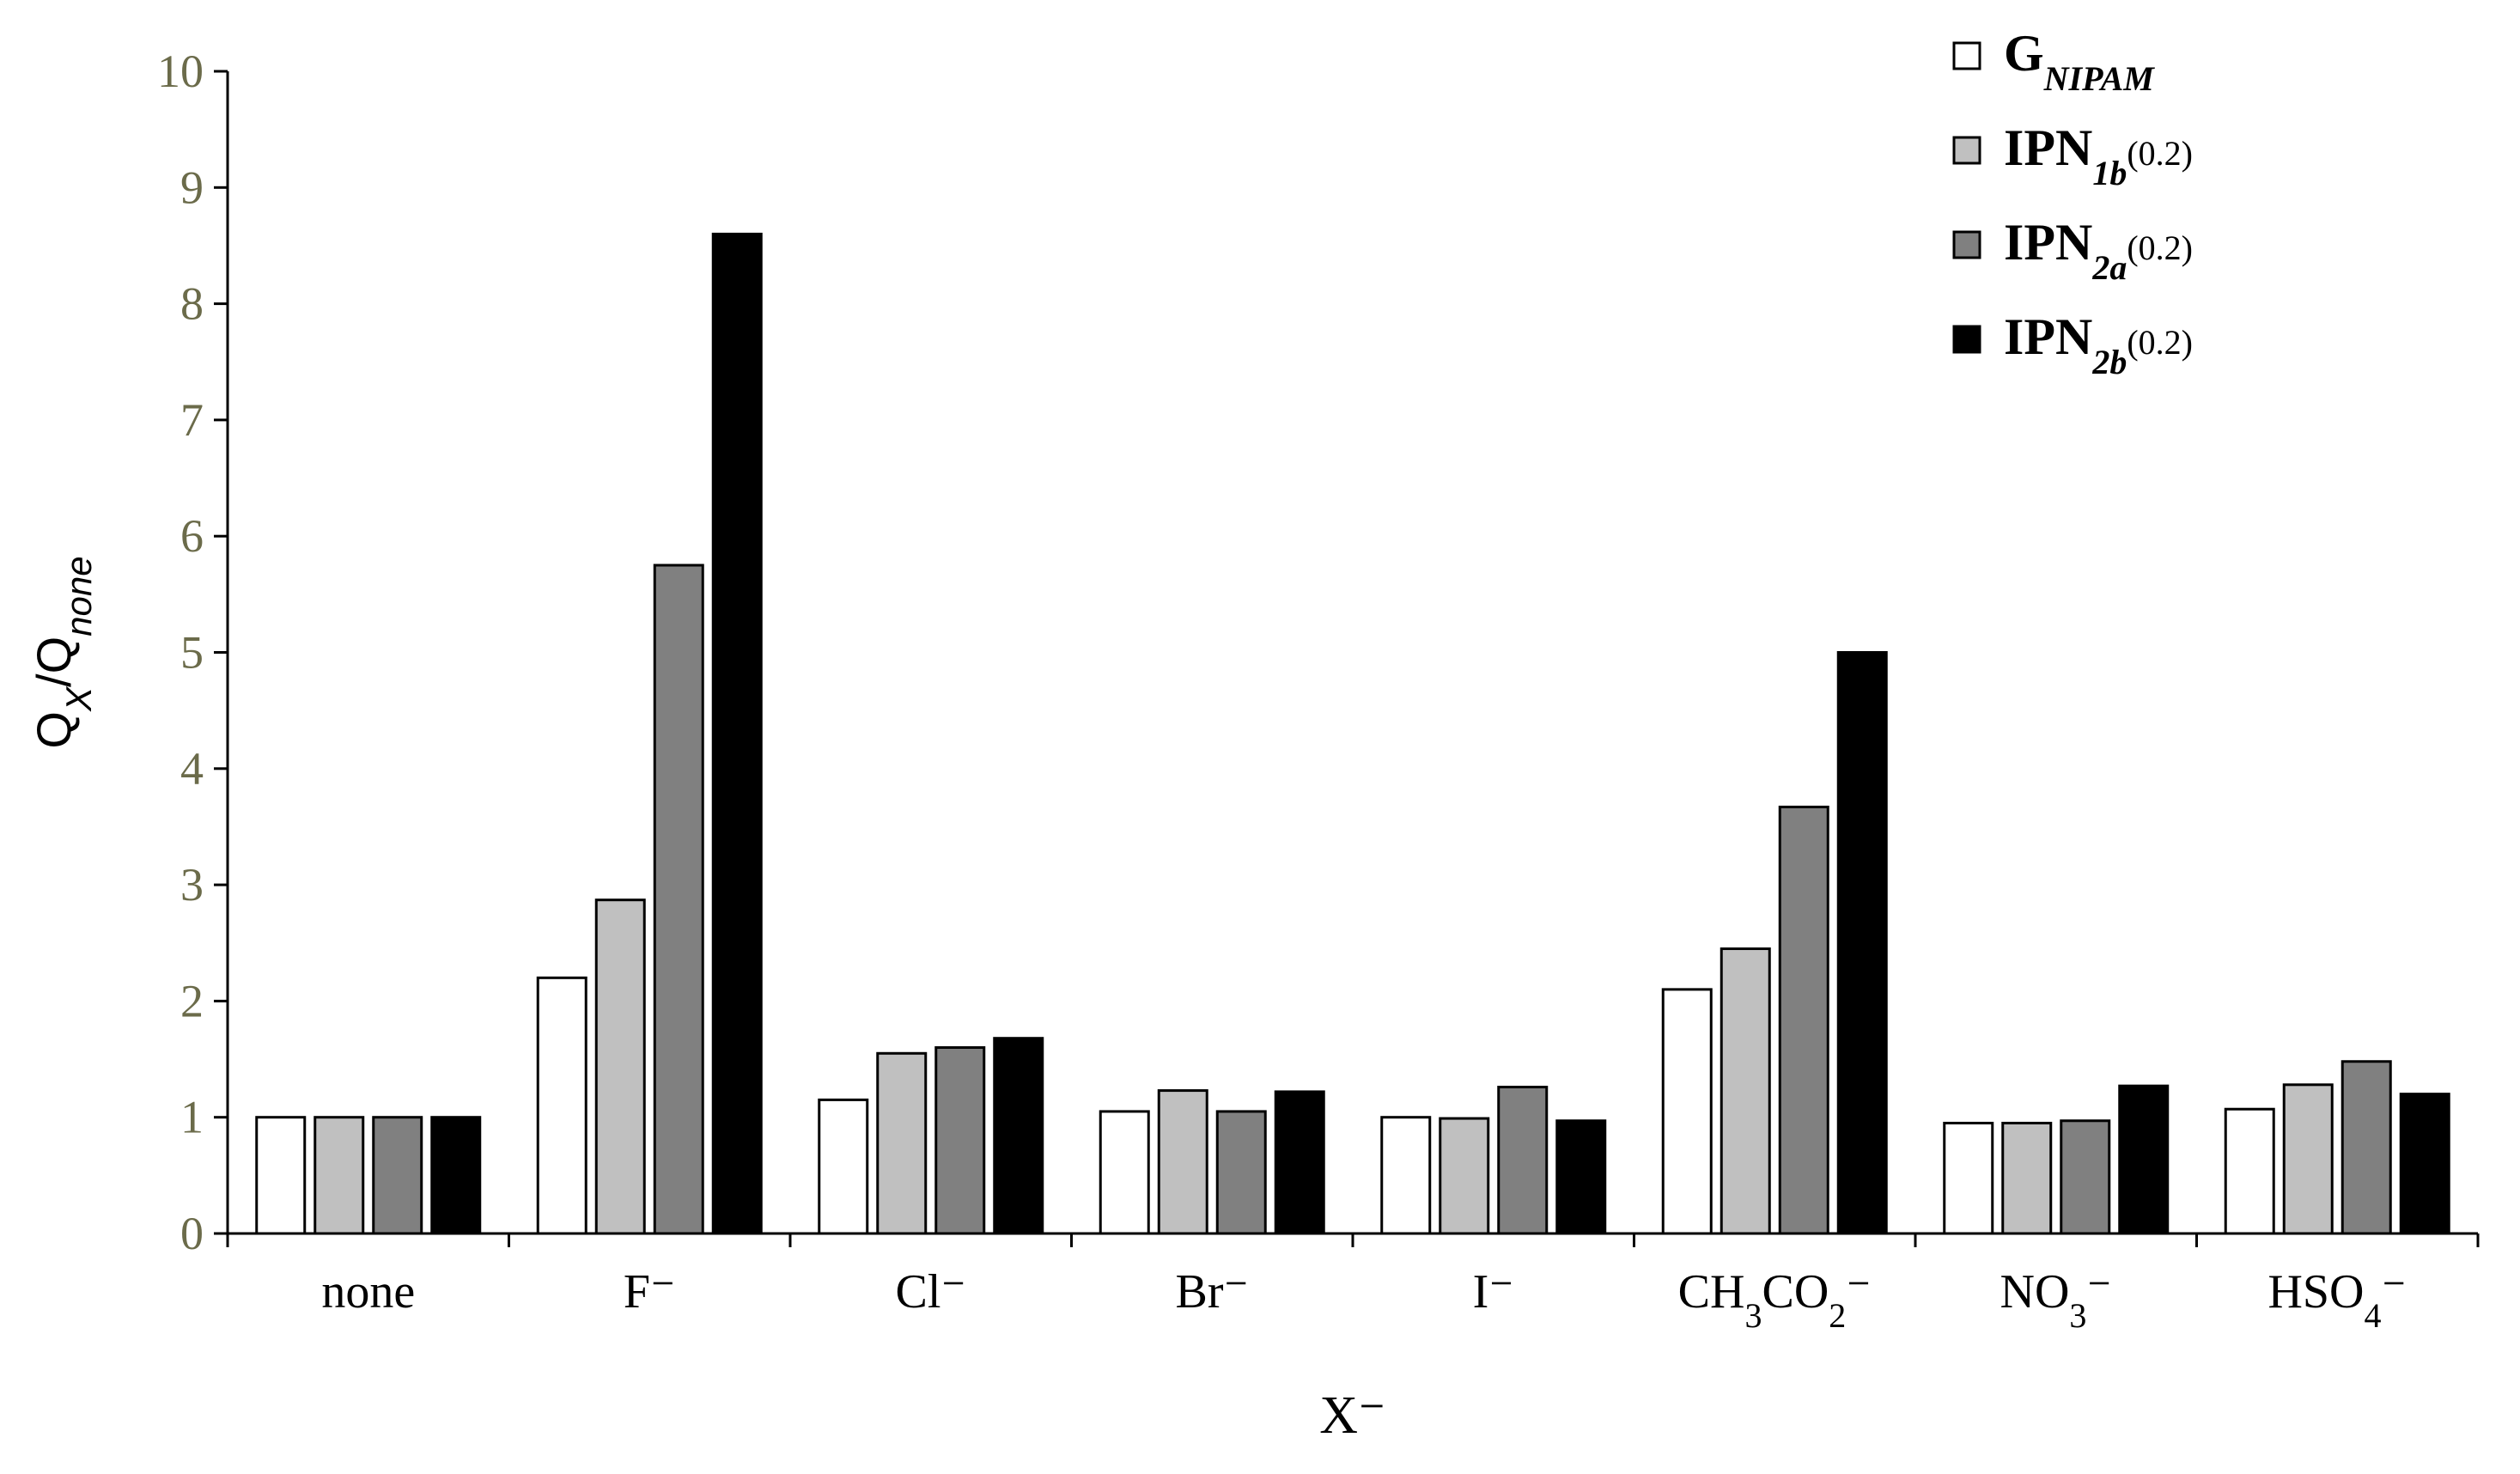  What do you see at coordinates (192, 304) in the screenshot?
I see `y-tick-label: 8` at bounding box center [192, 304].